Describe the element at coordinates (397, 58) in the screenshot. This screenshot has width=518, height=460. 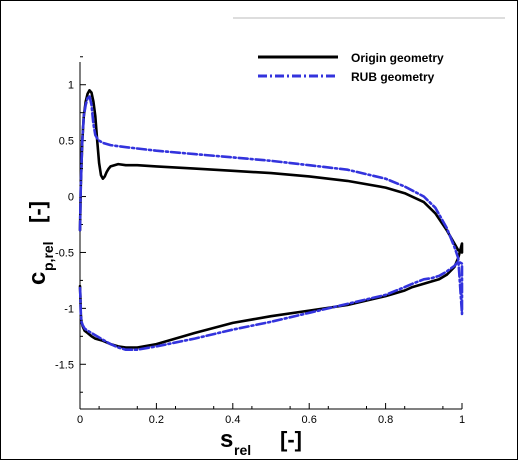
I see `legend-label-origin: Origin geometry` at that location.